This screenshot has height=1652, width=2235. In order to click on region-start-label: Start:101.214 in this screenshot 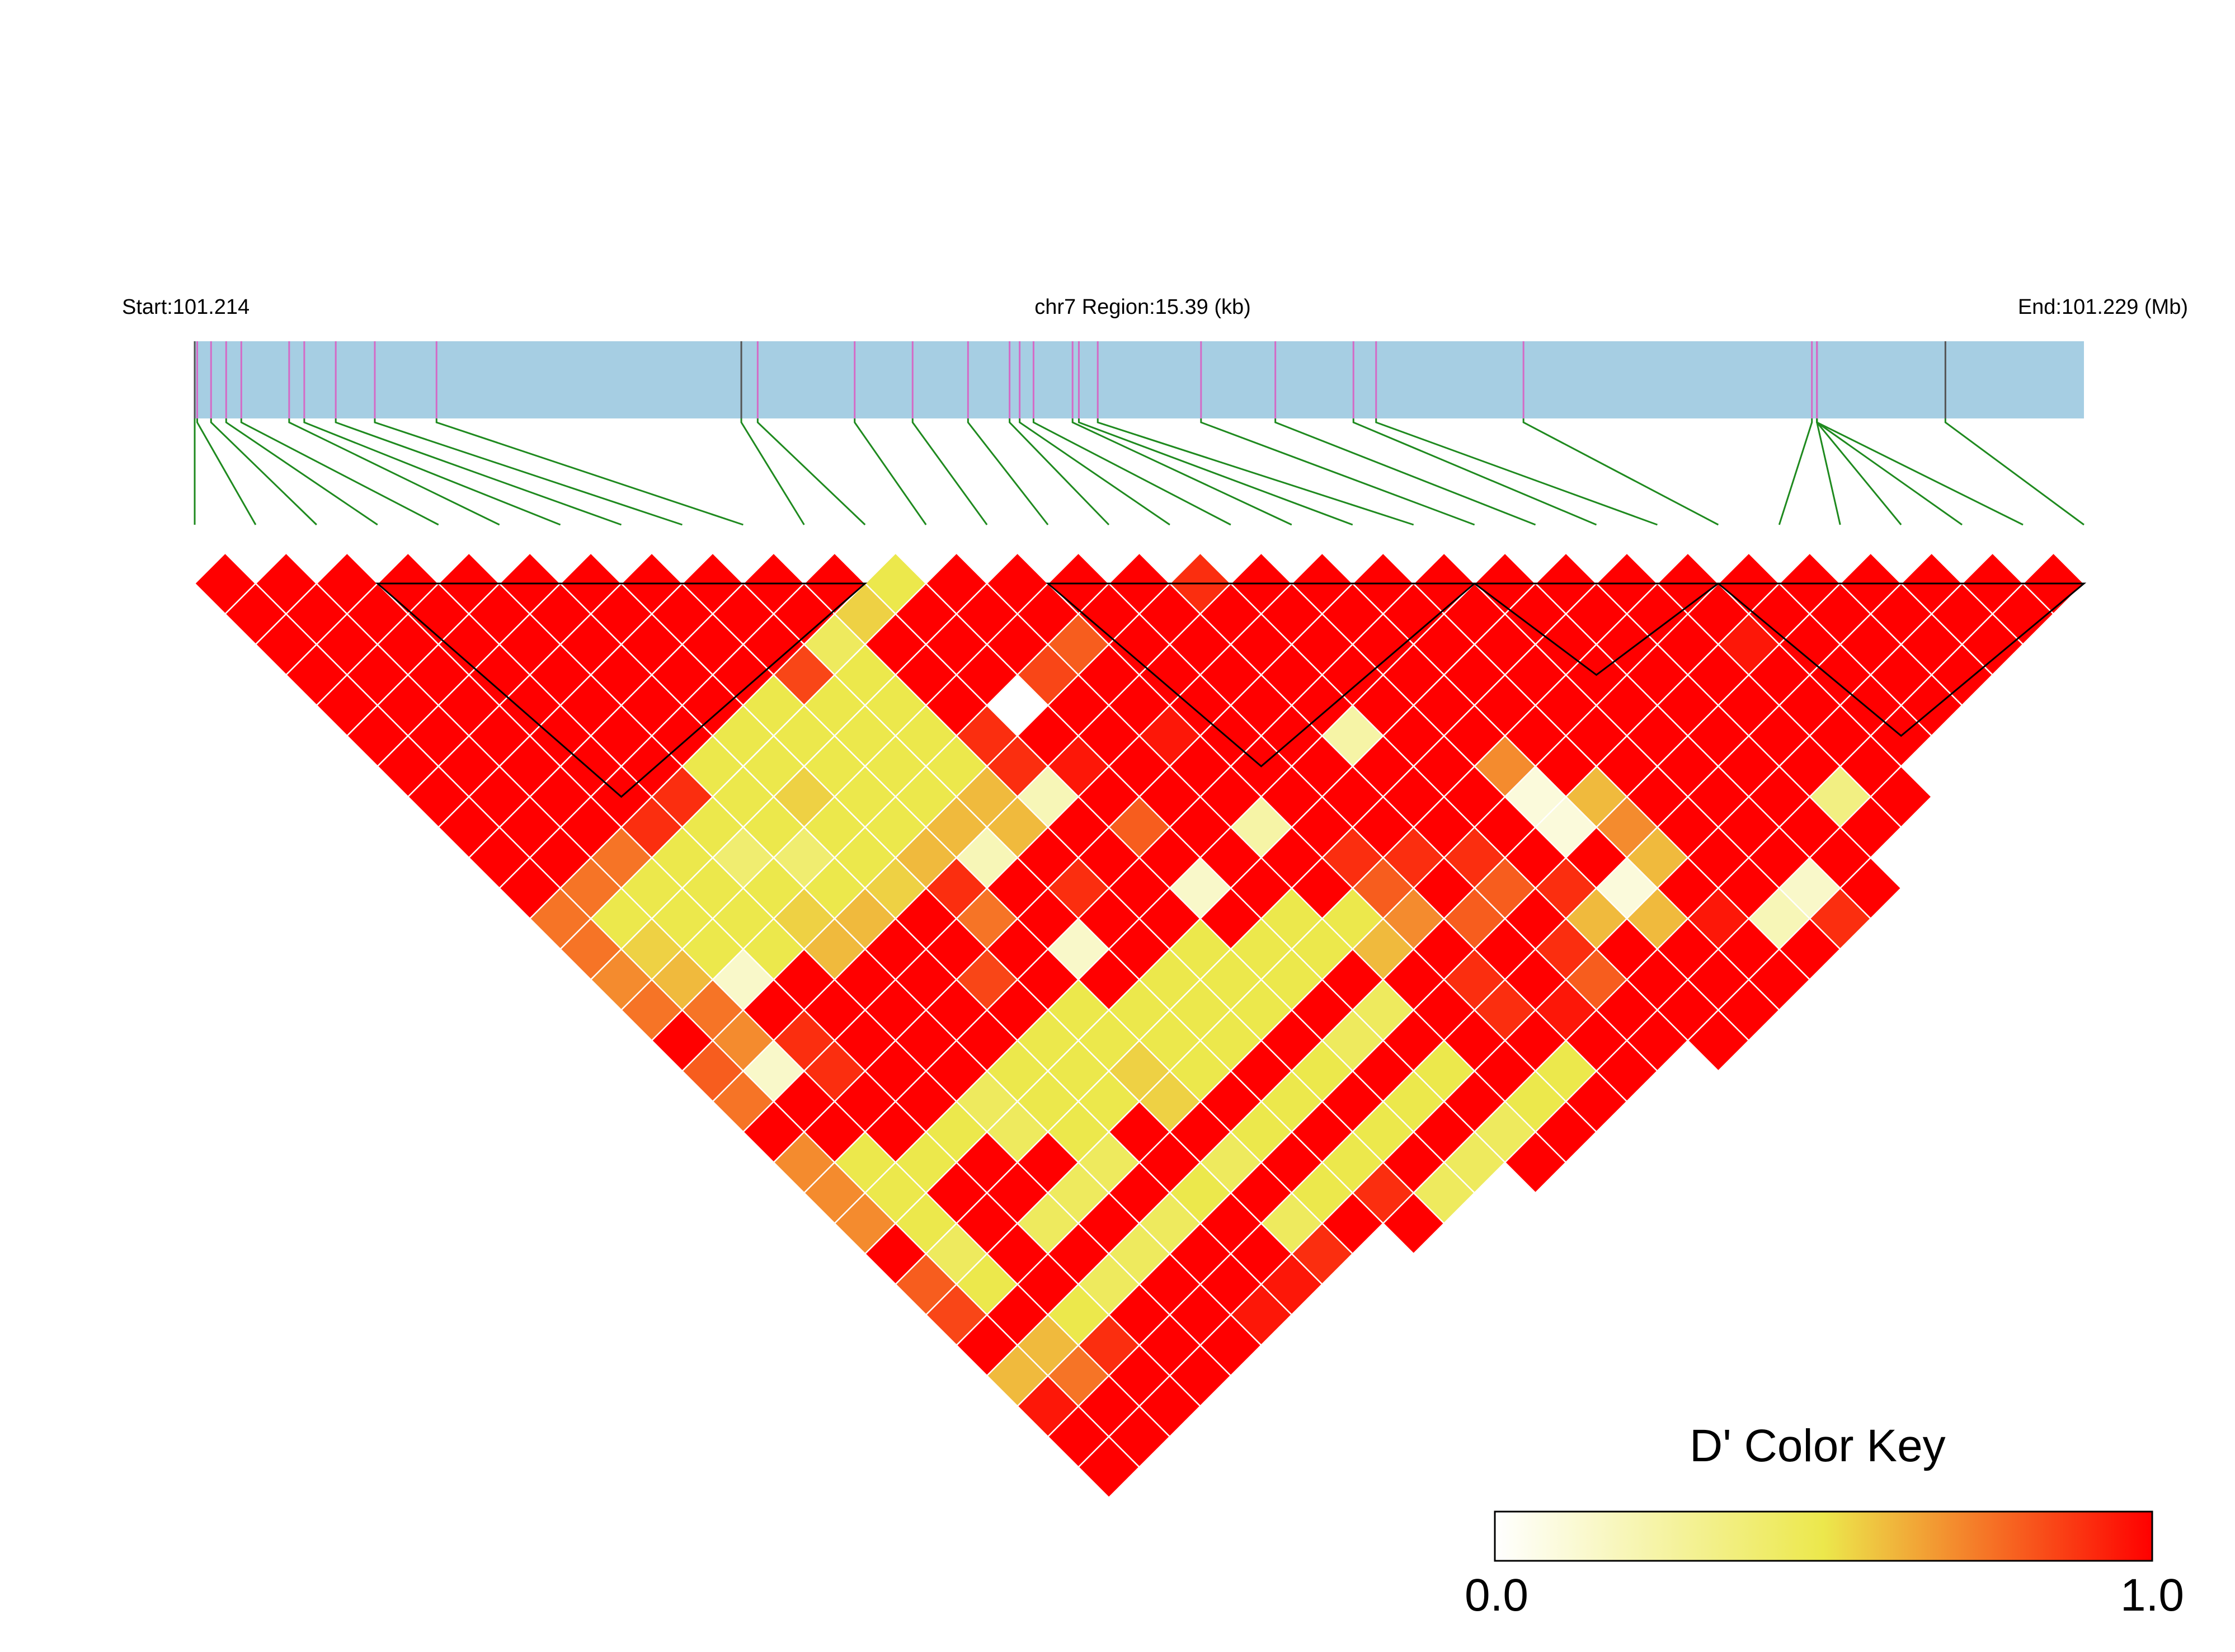, I will do `click(186, 307)`.